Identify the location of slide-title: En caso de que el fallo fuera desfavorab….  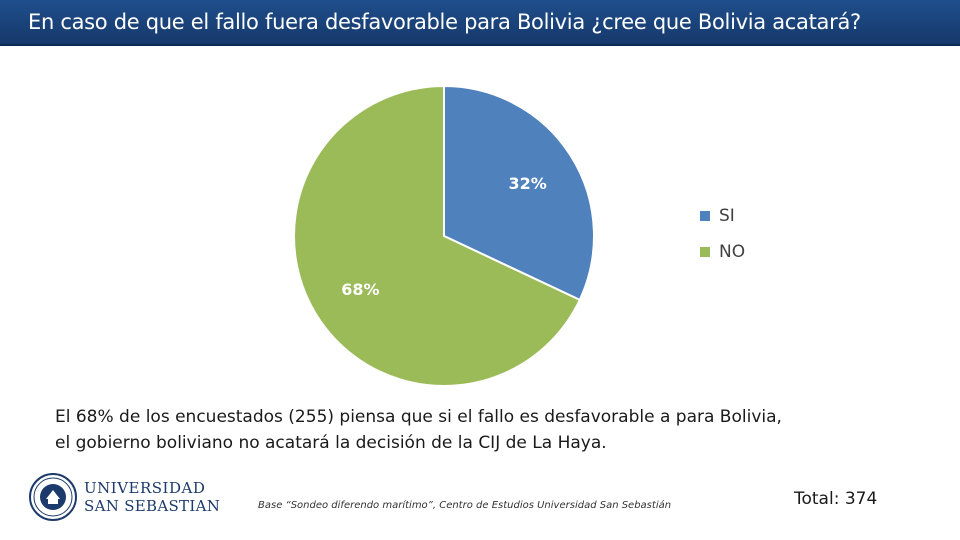
(444, 22).